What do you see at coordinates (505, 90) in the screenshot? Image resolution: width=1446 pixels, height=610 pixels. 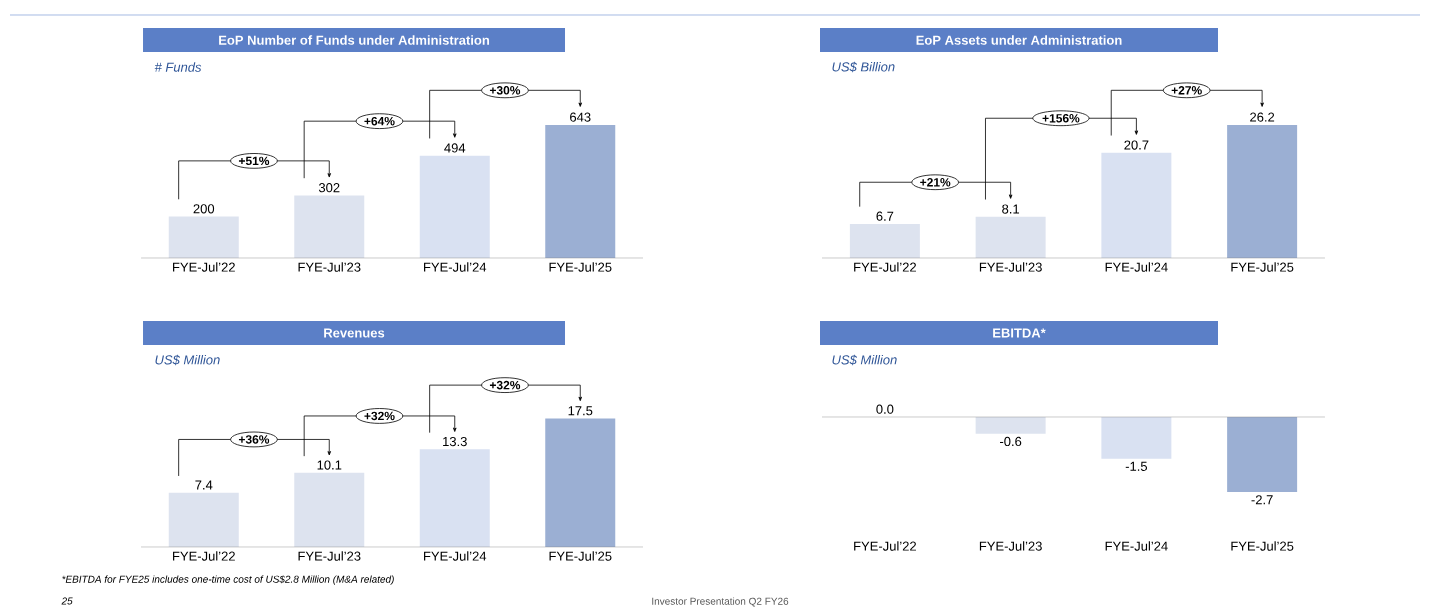 I see `text: +30%` at bounding box center [505, 90].